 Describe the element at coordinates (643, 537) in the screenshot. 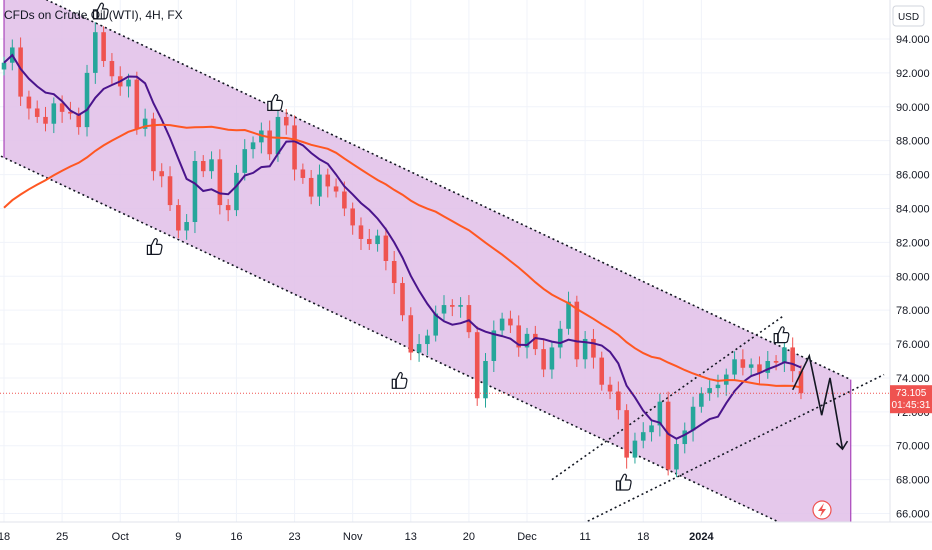

I see `time-tick-label: 18` at that location.